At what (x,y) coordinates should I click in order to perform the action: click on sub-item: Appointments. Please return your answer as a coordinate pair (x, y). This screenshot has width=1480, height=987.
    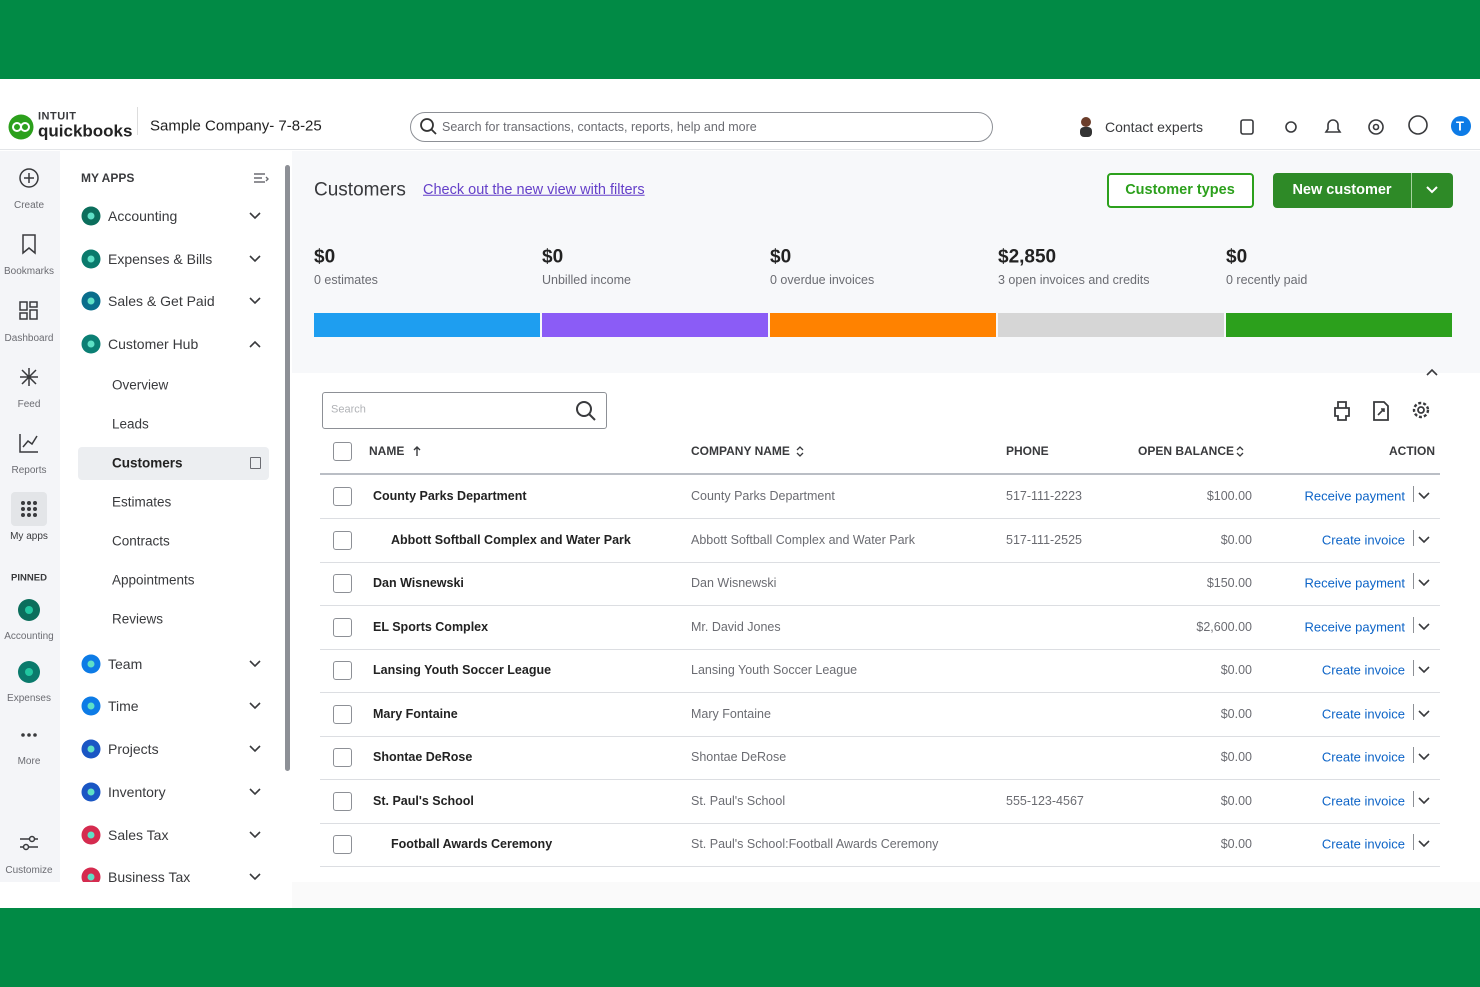
    Looking at the image, I should click on (153, 580).